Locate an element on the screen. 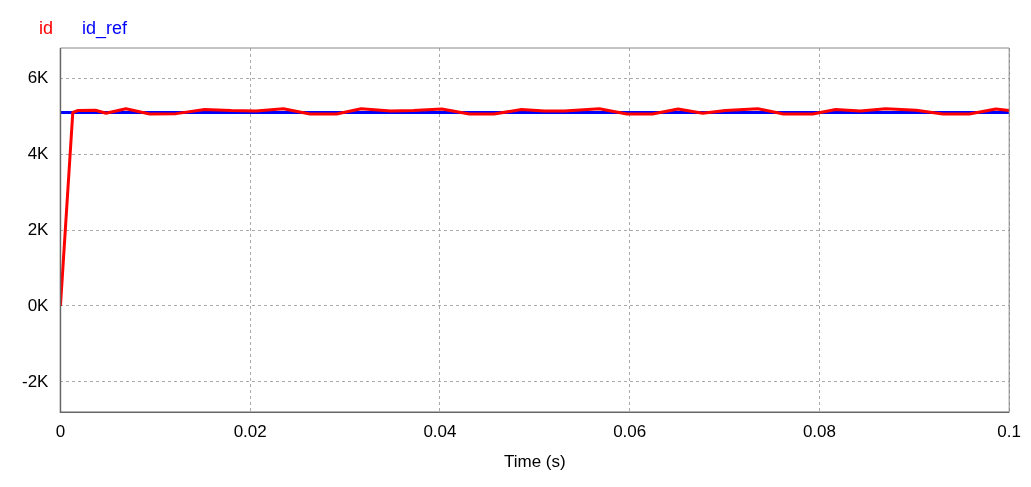  y-tick-label: 6K is located at coordinates (38, 78).